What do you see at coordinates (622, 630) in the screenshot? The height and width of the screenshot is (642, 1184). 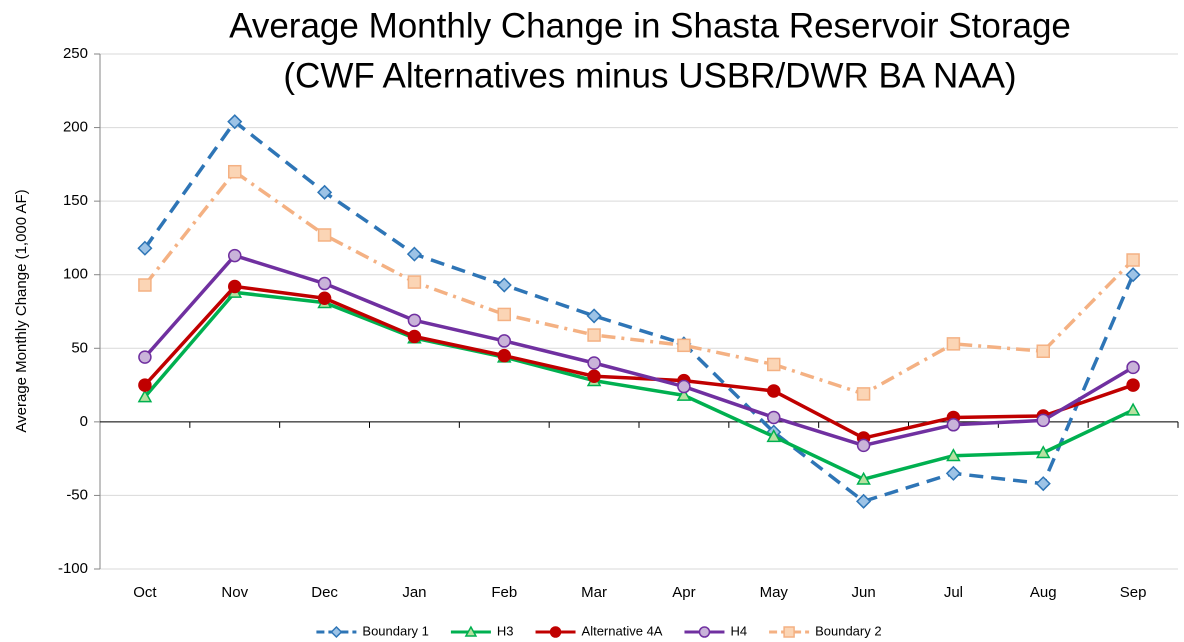 I see `legend-label: Alternative 4A` at bounding box center [622, 630].